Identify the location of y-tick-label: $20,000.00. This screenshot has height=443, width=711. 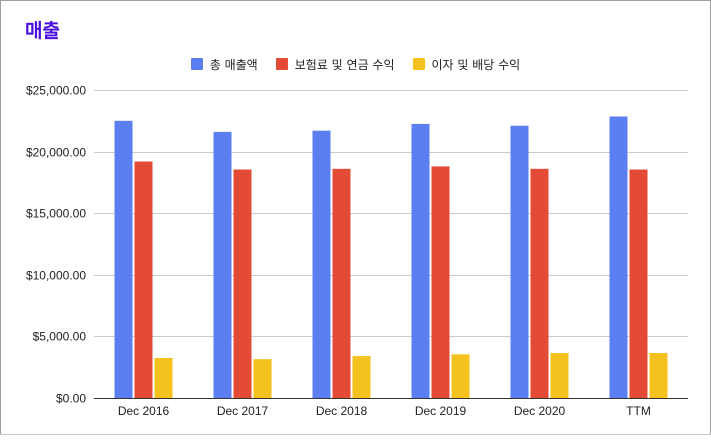
(56, 153).